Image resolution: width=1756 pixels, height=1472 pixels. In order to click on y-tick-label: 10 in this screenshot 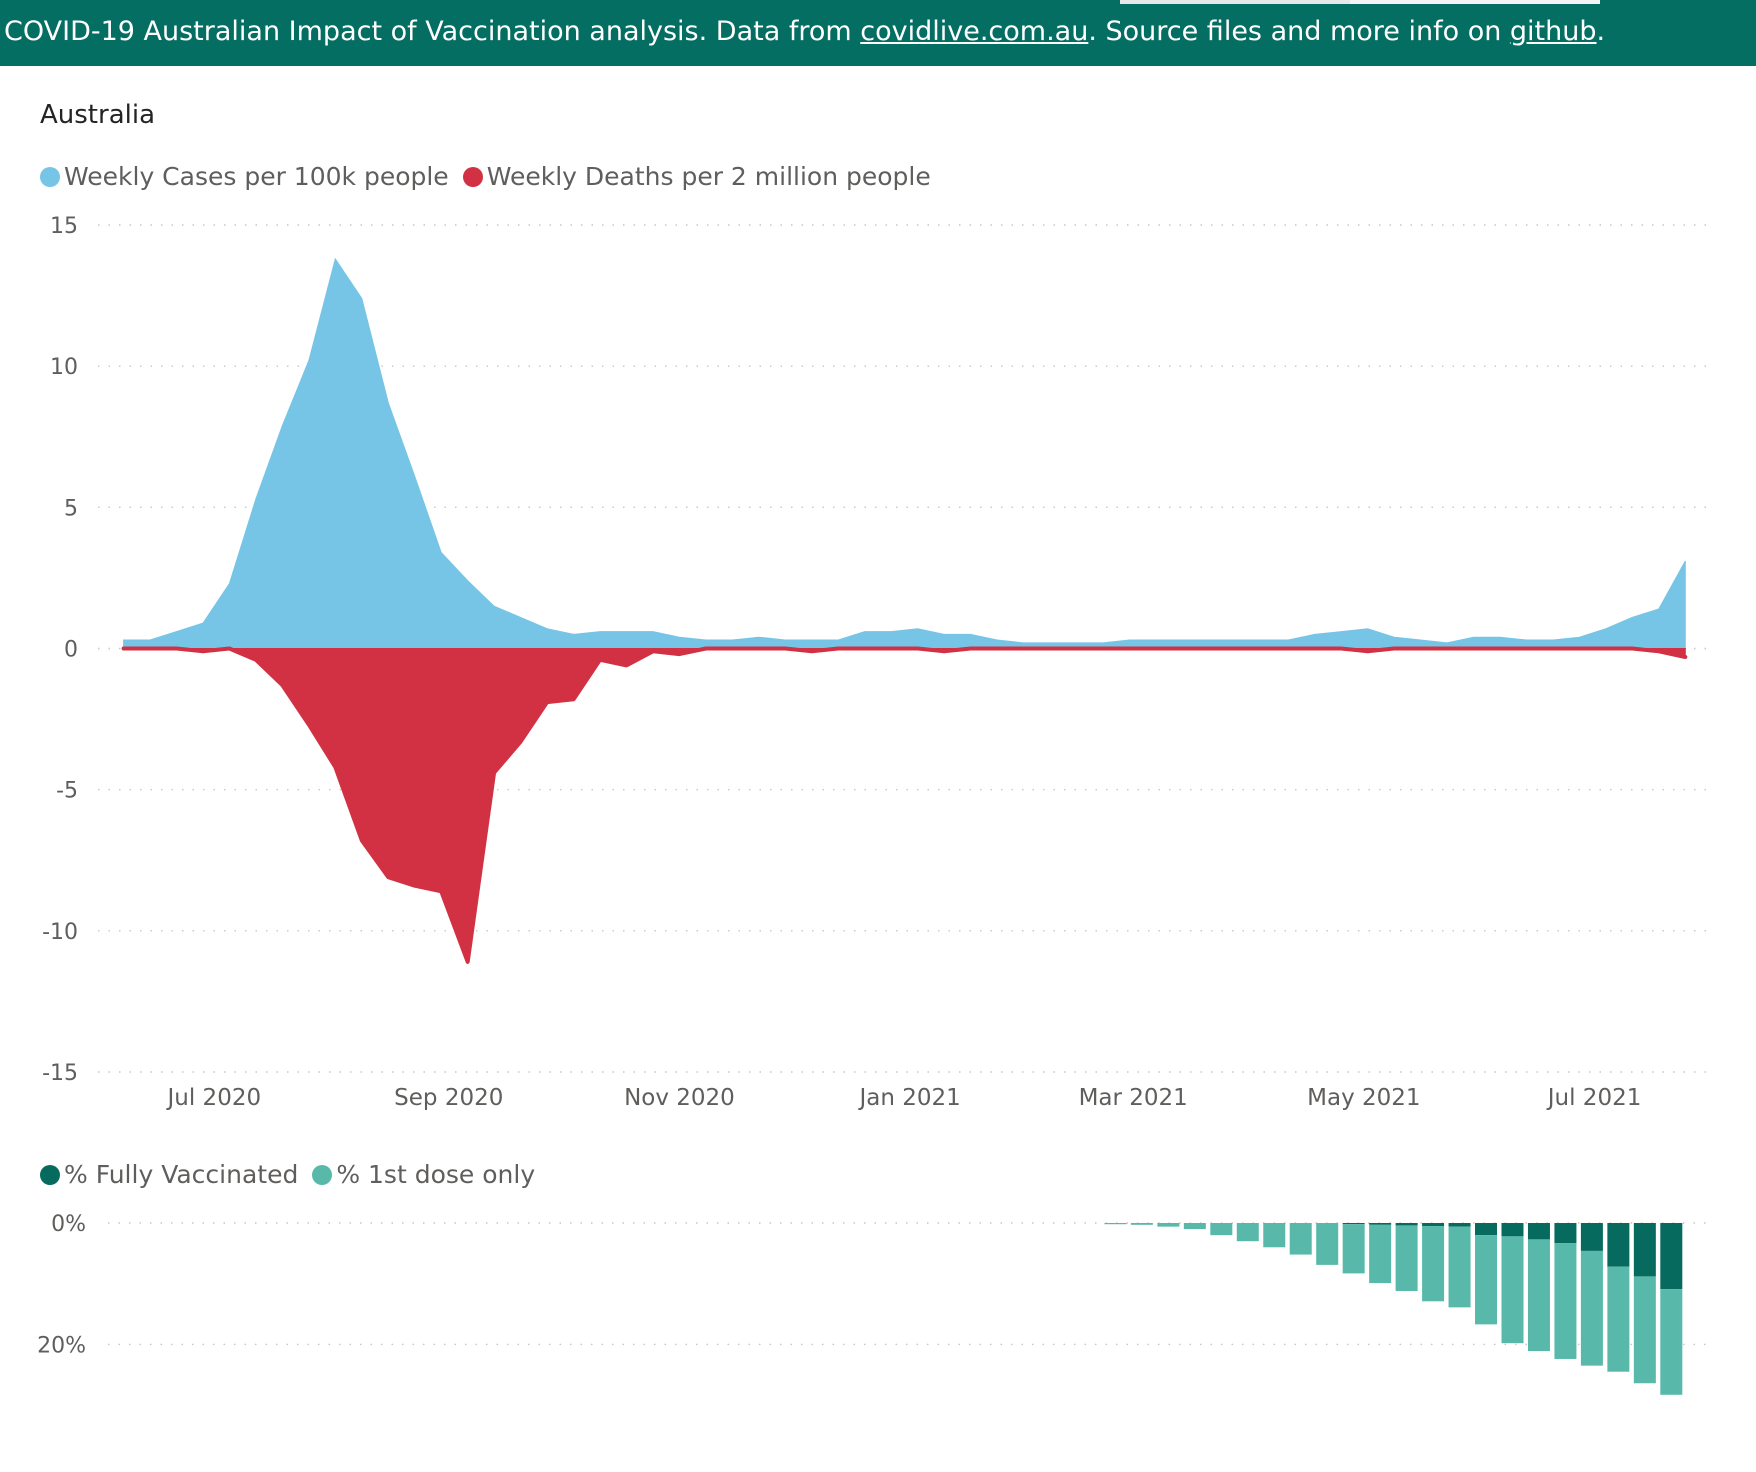, I will do `click(64, 367)`.